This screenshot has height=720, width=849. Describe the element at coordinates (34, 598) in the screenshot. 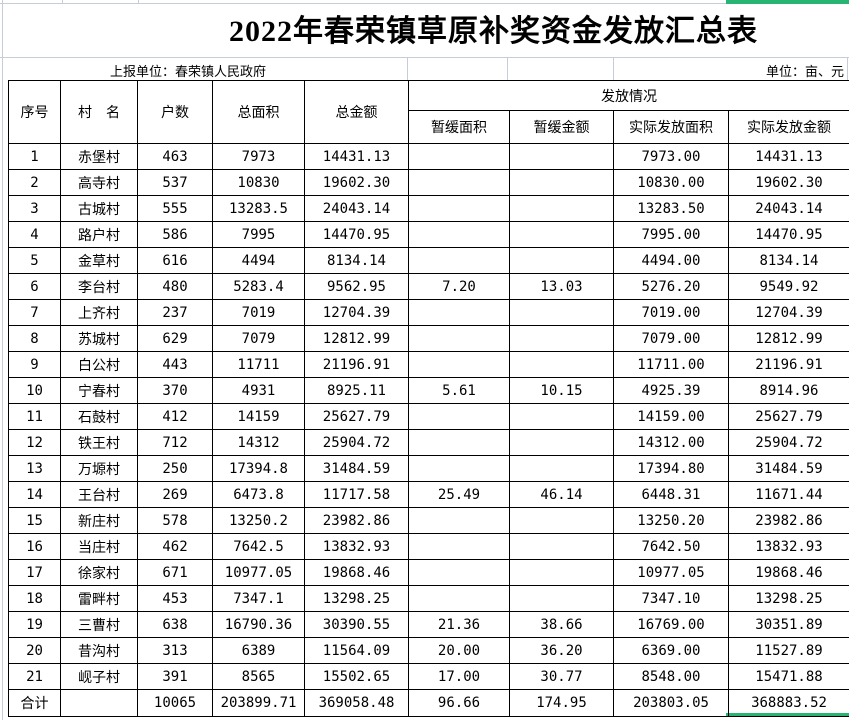

I see `table-cell: 18` at that location.